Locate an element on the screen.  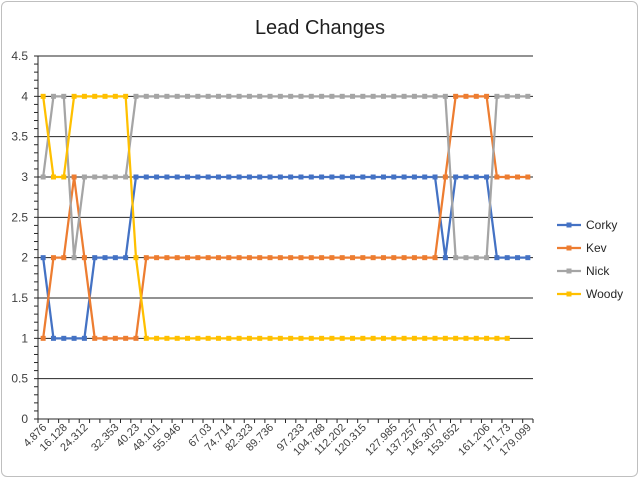
y-tick-label: 4 is located at coordinates (24, 96).